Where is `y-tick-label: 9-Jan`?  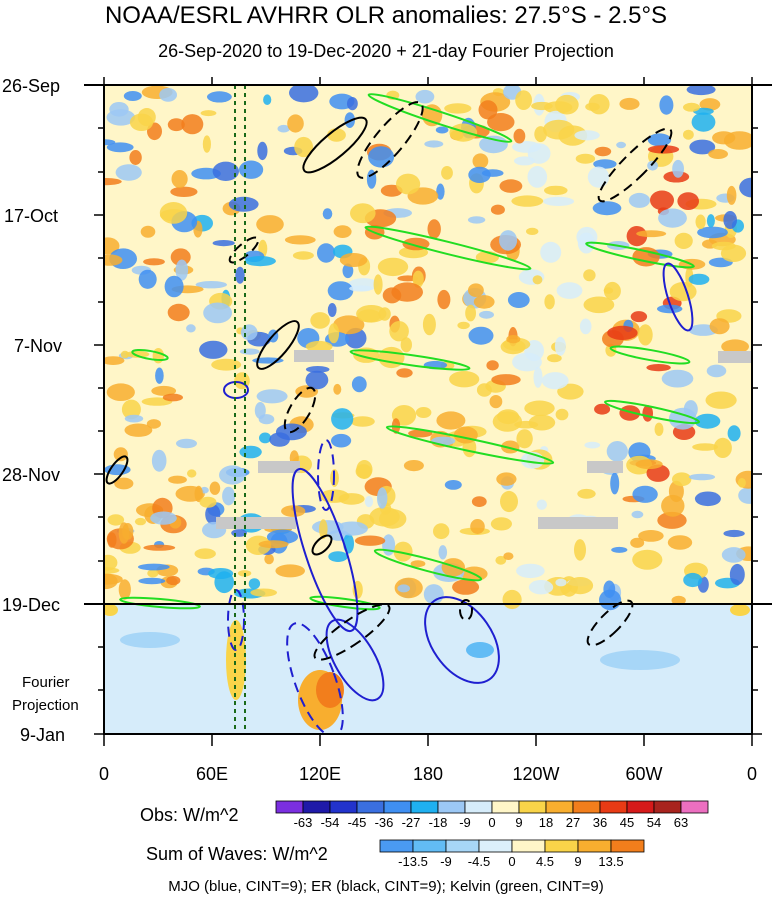
y-tick-label: 9-Jan is located at coordinates (42, 735).